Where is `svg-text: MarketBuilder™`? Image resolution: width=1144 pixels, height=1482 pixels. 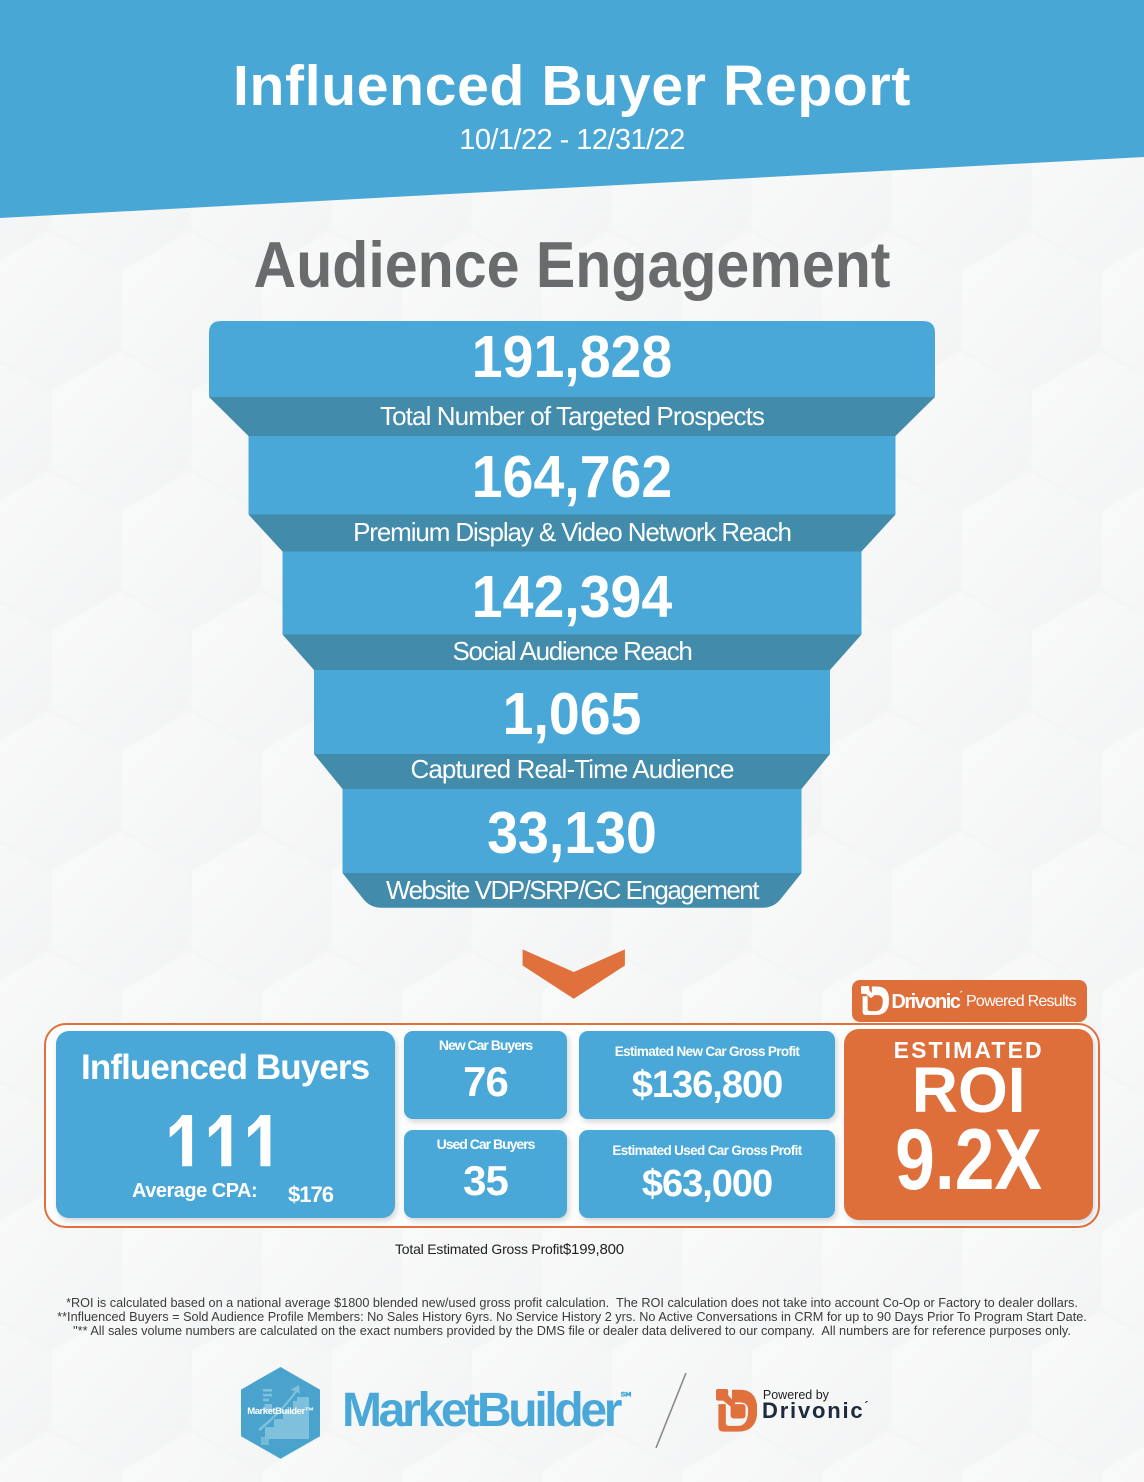 svg-text: MarketBuilder™ is located at coordinates (280, 1411).